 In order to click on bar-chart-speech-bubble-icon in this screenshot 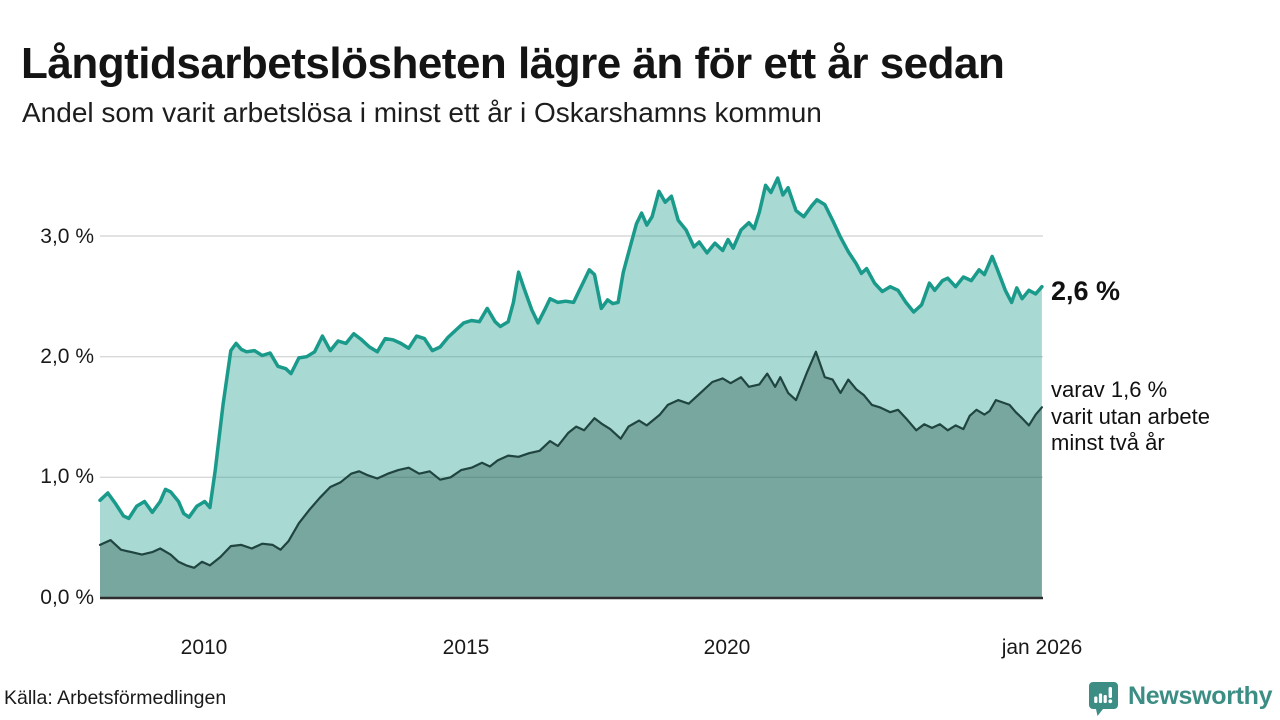, I will do `click(1103, 699)`.